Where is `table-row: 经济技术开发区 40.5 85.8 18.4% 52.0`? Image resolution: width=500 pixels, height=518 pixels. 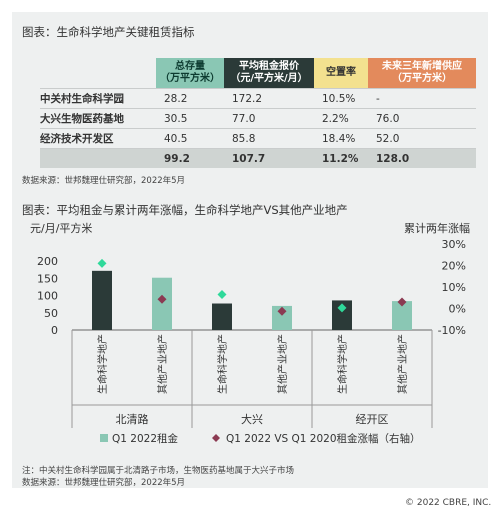 table-row: 经济技术开发区 40.5 85.8 18.4% 52.0 is located at coordinates (258, 138).